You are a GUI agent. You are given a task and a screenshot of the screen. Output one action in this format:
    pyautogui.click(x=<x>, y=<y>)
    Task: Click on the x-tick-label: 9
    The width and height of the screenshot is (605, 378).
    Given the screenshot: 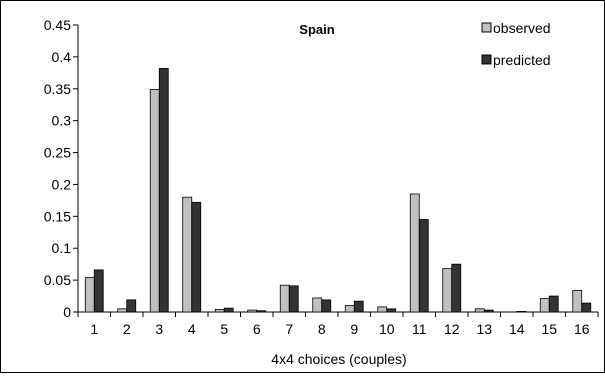 What is the action you would take?
    pyautogui.click(x=354, y=329)
    